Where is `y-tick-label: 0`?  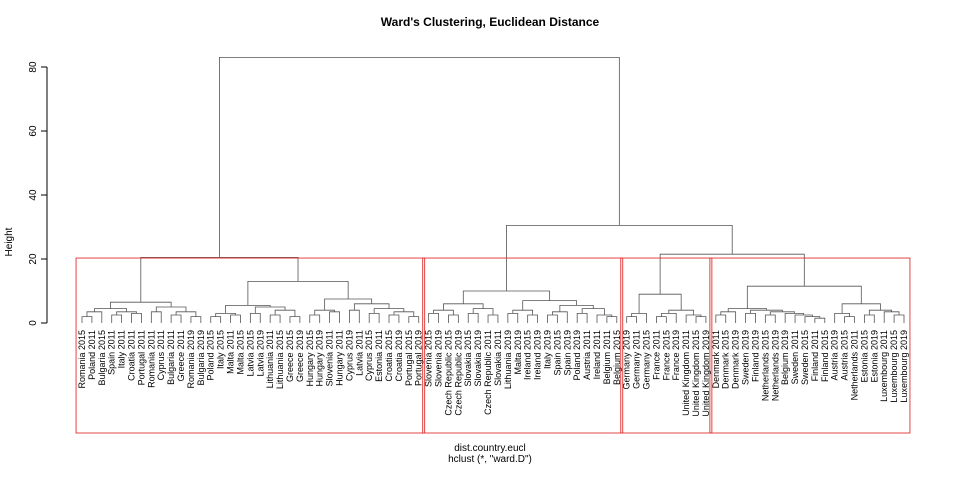
y-tick-label: 0 is located at coordinates (33, 323).